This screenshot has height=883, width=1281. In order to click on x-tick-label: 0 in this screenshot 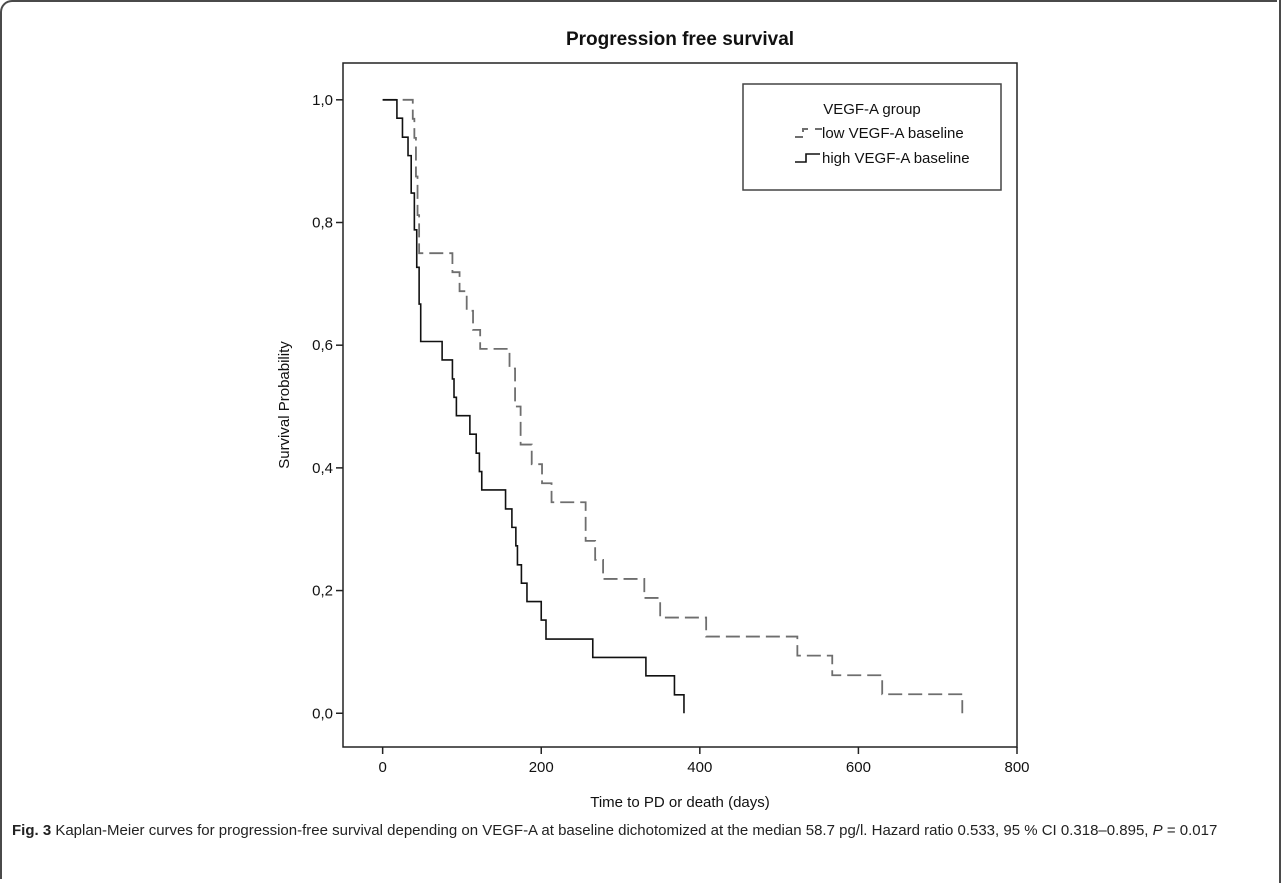, I will do `click(382, 767)`.